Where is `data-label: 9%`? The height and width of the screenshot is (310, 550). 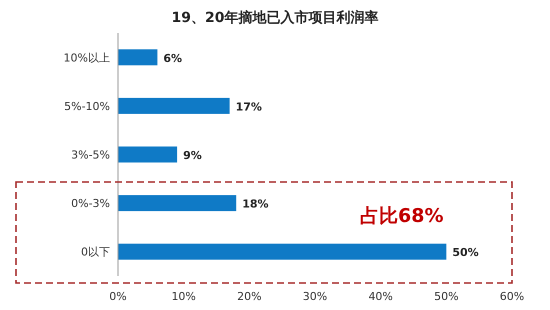 data-label: 9% is located at coordinates (192, 155).